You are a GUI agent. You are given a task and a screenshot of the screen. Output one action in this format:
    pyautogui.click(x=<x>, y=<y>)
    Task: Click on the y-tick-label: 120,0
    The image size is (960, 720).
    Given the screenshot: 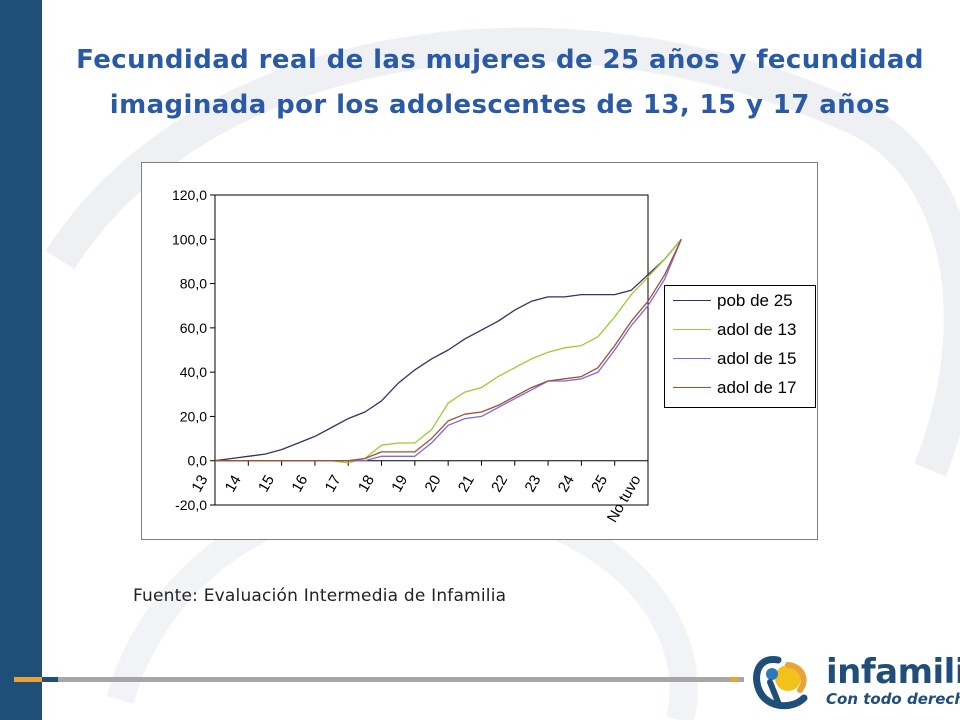 What is the action you would take?
    pyautogui.click(x=189, y=195)
    